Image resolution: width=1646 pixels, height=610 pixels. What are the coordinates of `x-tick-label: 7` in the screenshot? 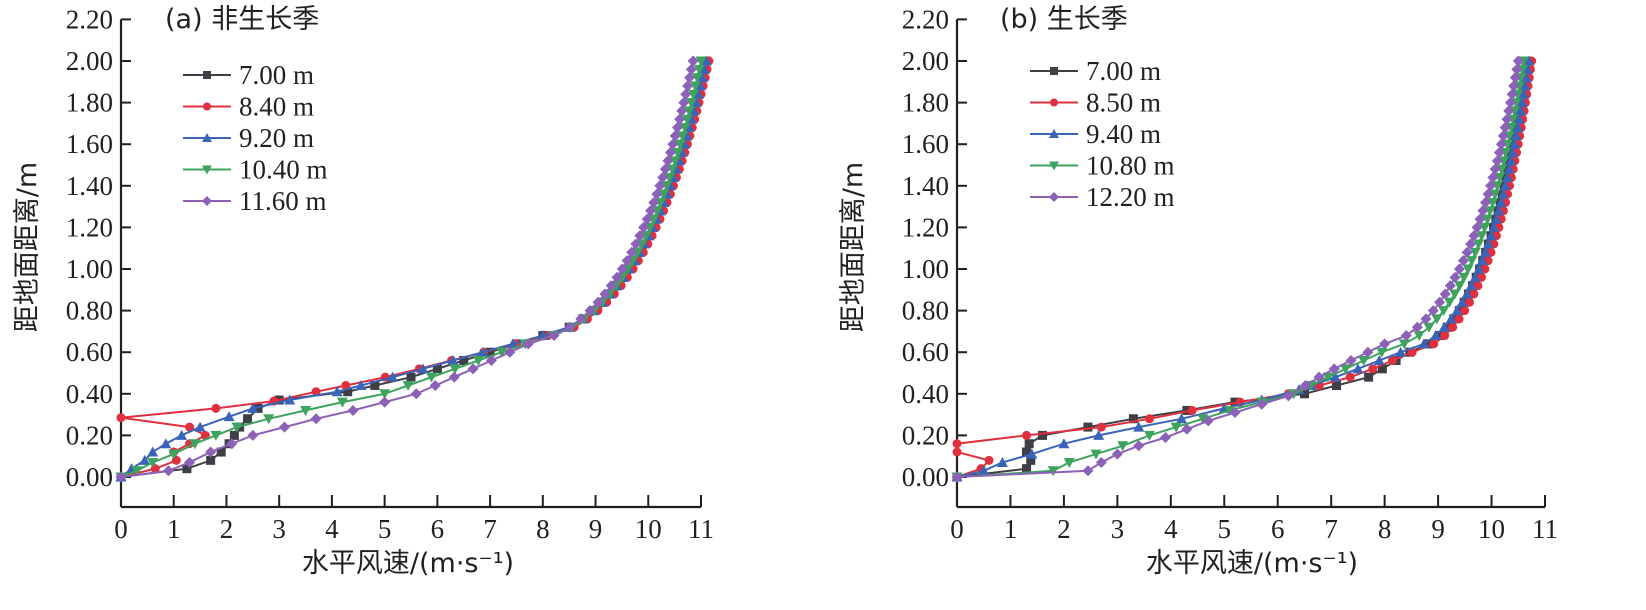 It's located at (490, 529).